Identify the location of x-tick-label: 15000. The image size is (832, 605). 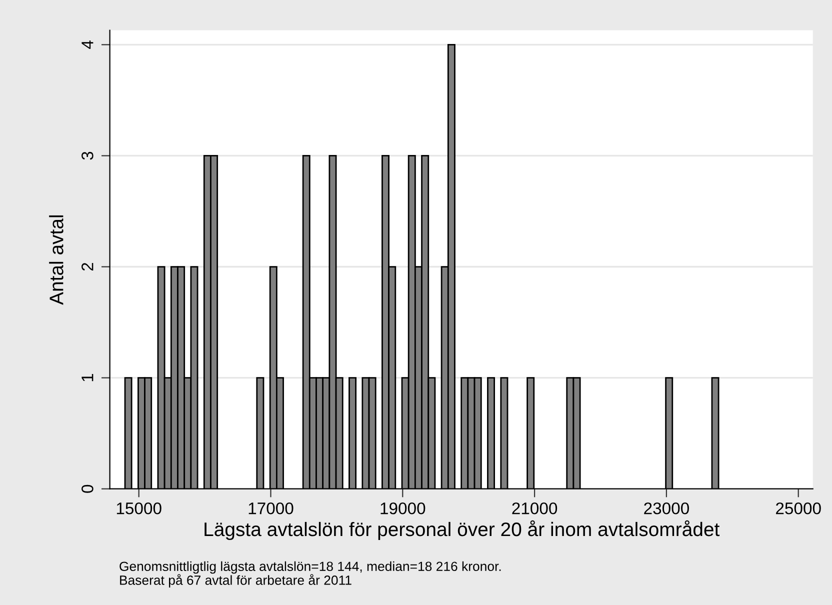
(139, 508).